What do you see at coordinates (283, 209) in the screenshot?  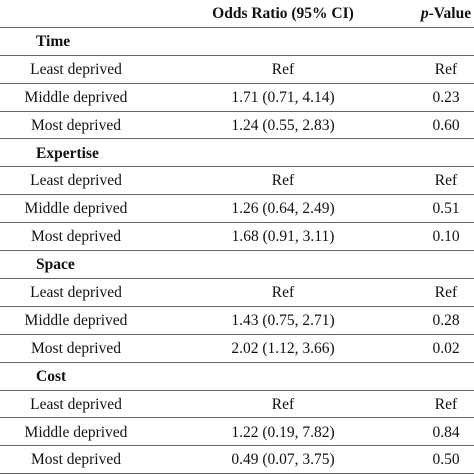 I see `cell: 1.26 (0.64, 2.49)` at bounding box center [283, 209].